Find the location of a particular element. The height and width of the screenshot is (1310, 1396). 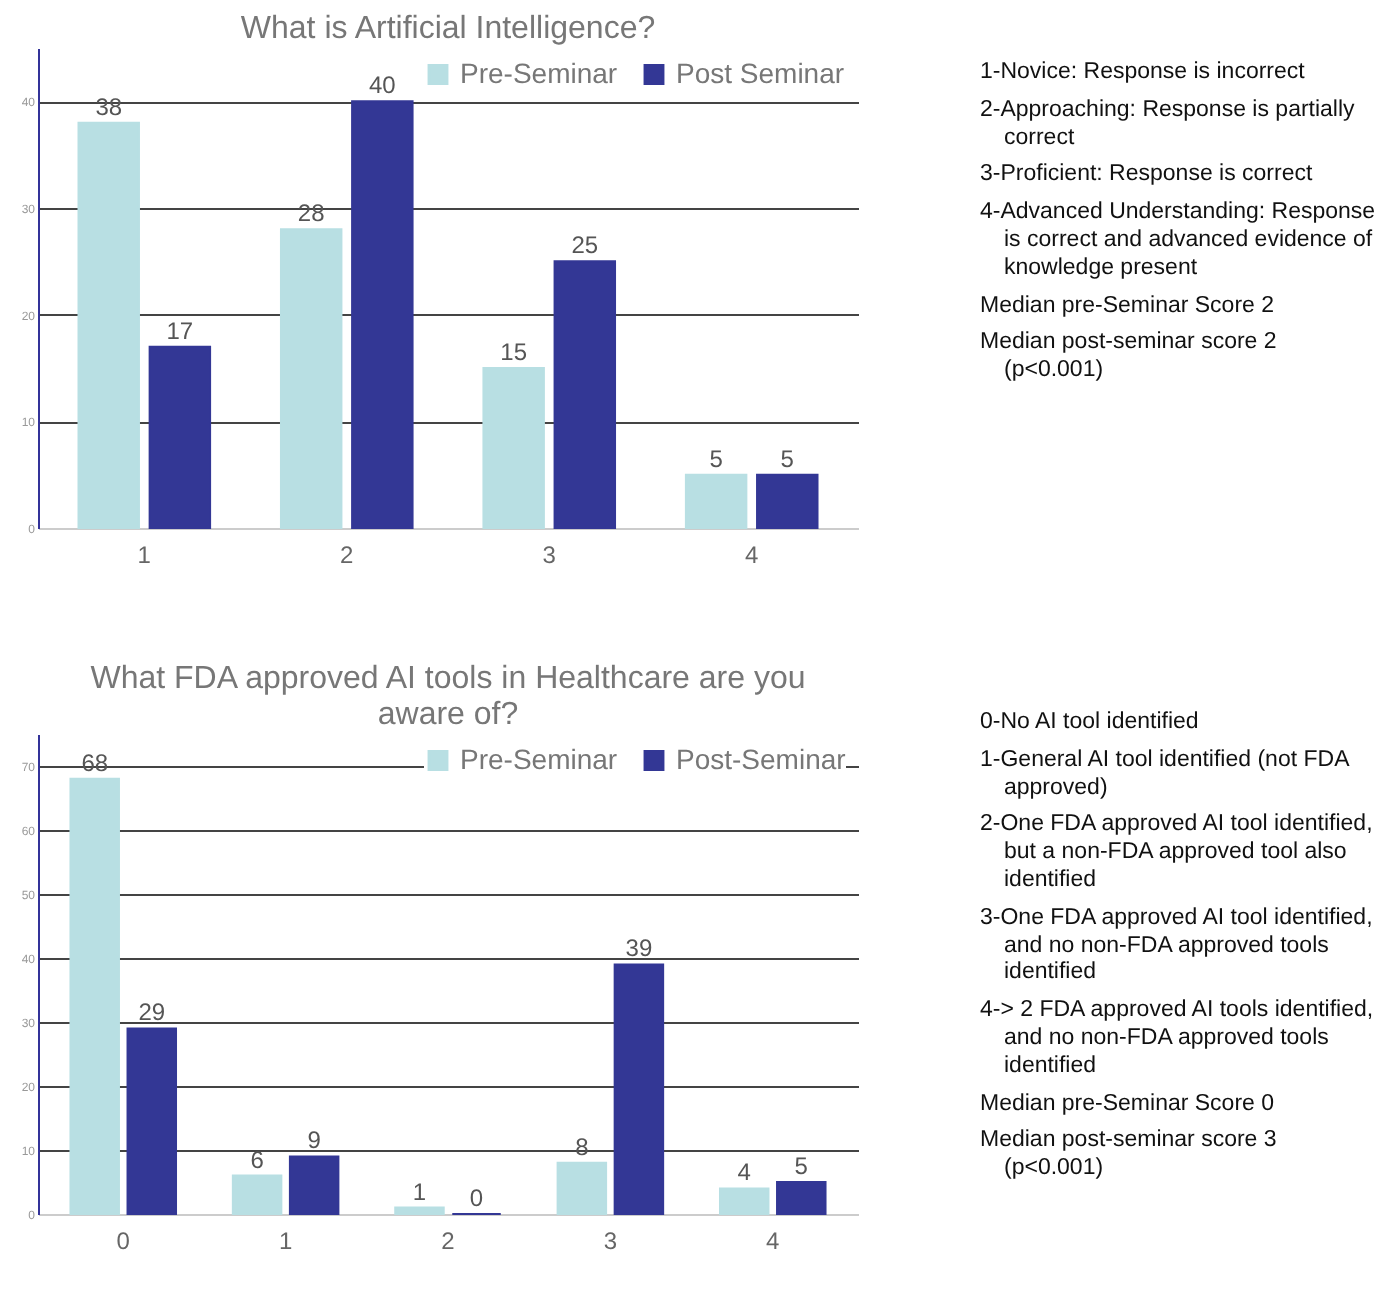

text: Median pre-Seminar Score 0 is located at coordinates (1128, 1105).